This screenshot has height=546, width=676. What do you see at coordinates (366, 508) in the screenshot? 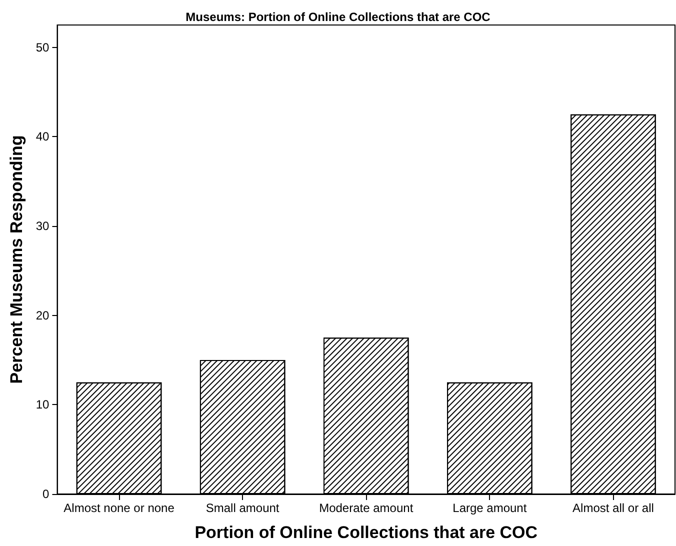
I see `x-tick-label: Moderate amount` at bounding box center [366, 508].